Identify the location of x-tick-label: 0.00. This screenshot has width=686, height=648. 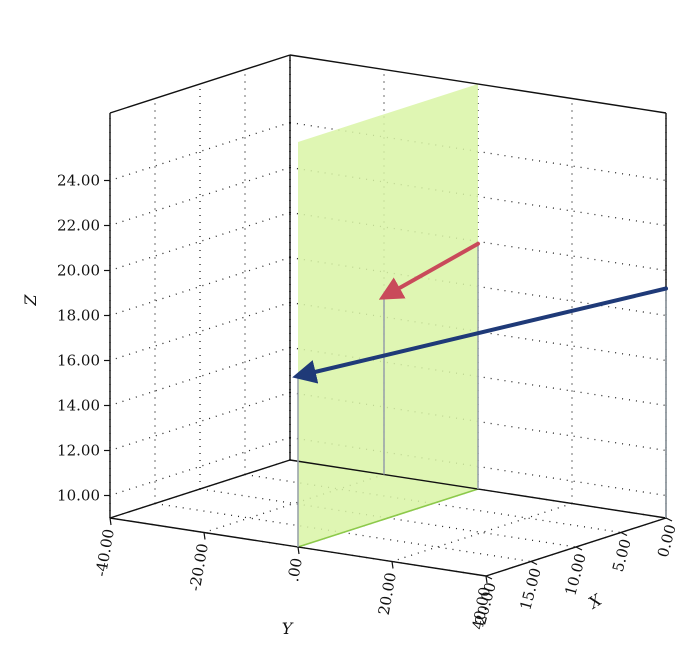
(667, 540).